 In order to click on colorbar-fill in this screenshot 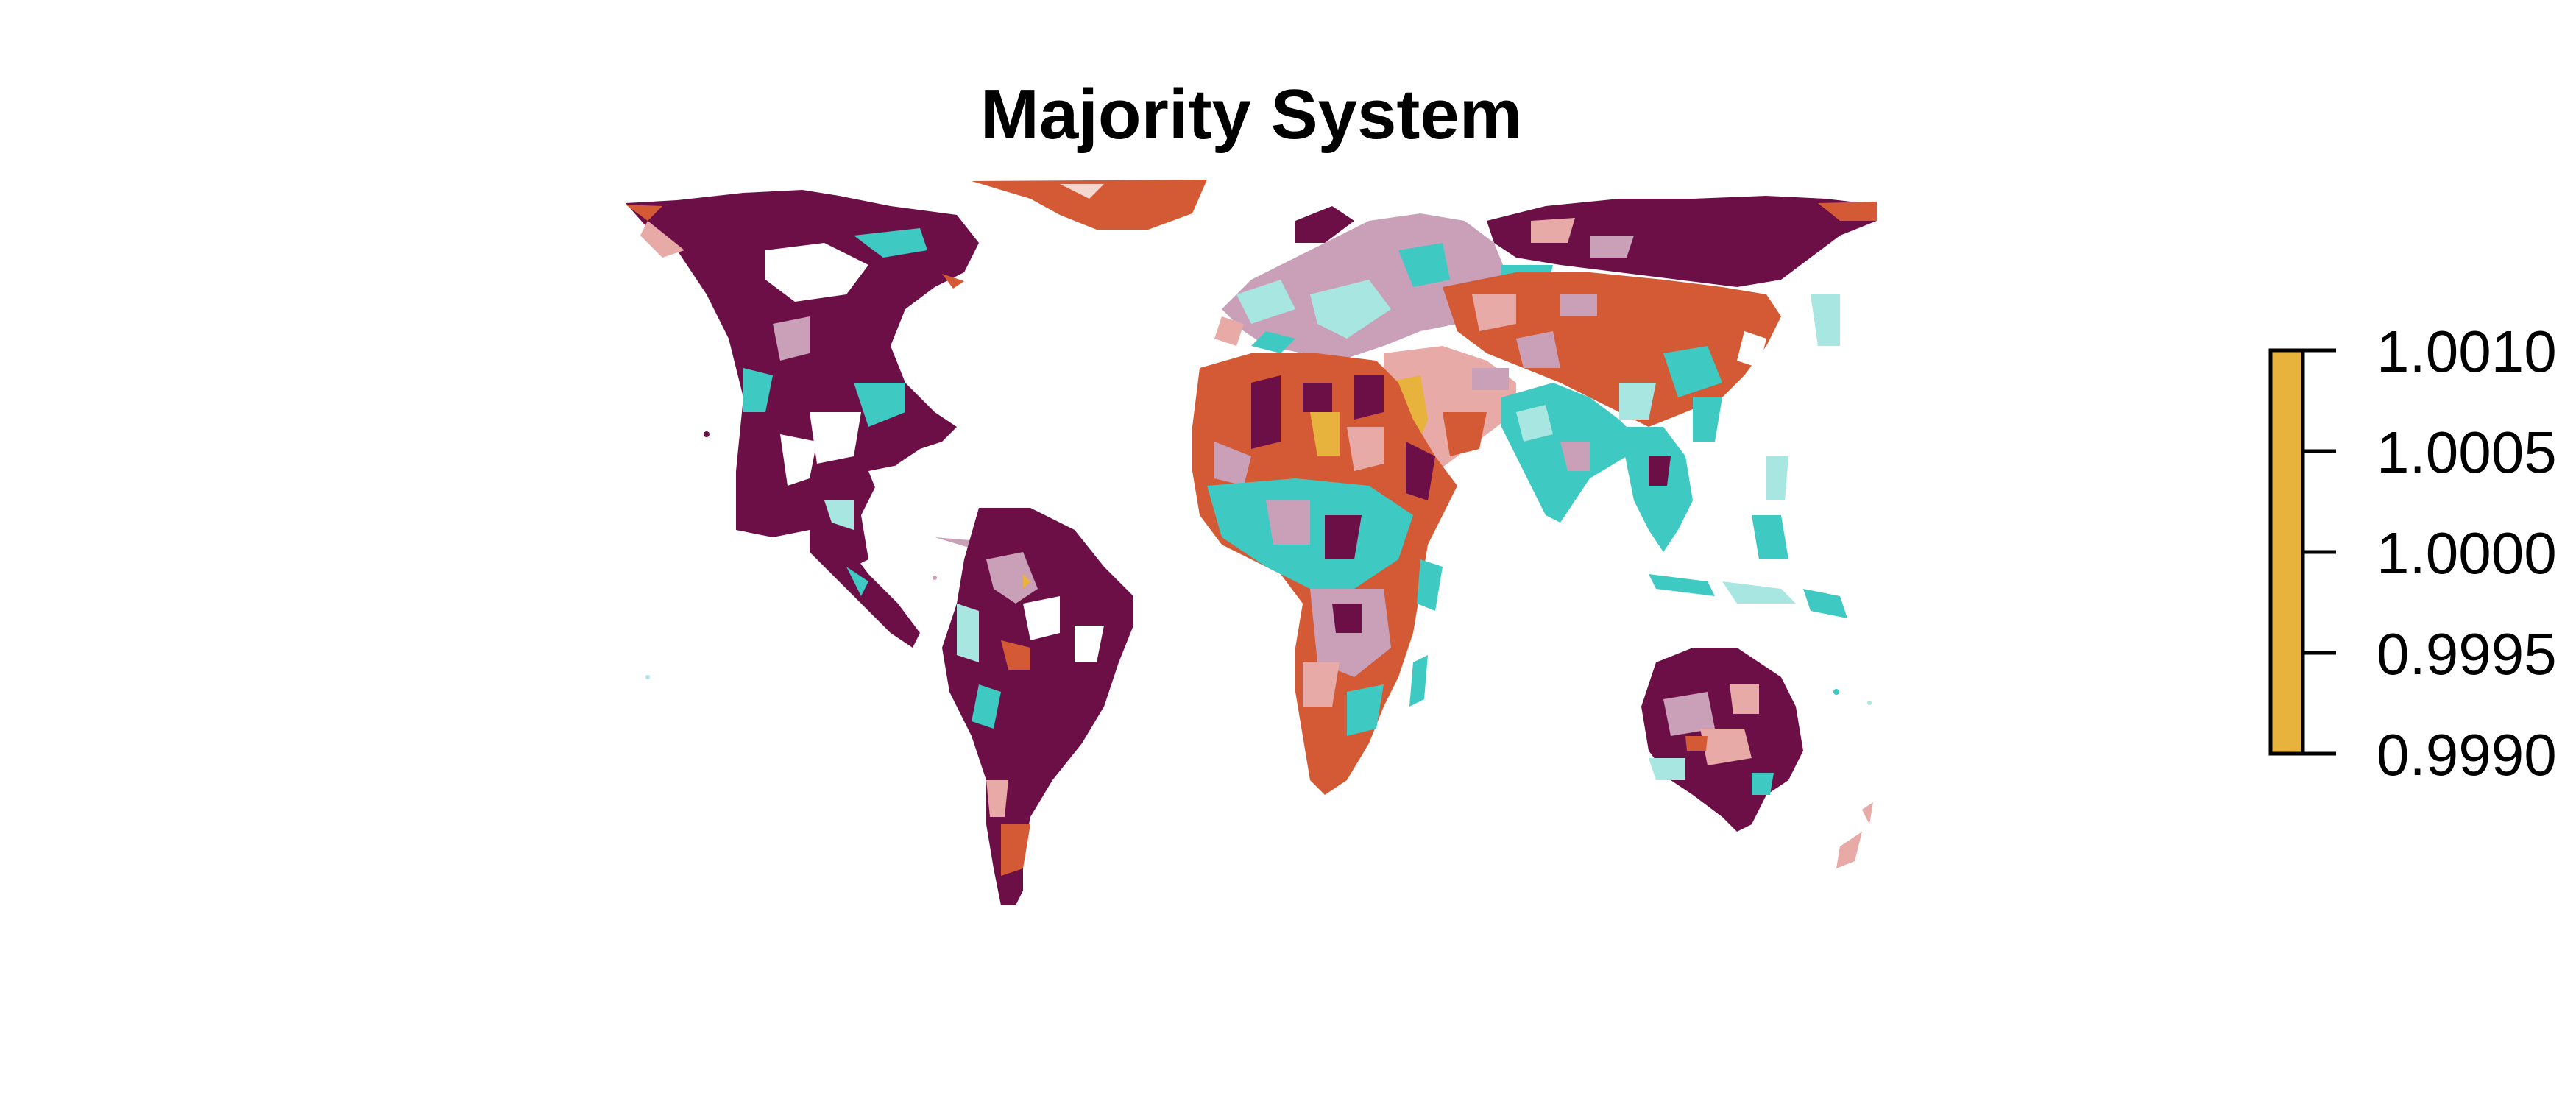, I will do `click(2286, 552)`.